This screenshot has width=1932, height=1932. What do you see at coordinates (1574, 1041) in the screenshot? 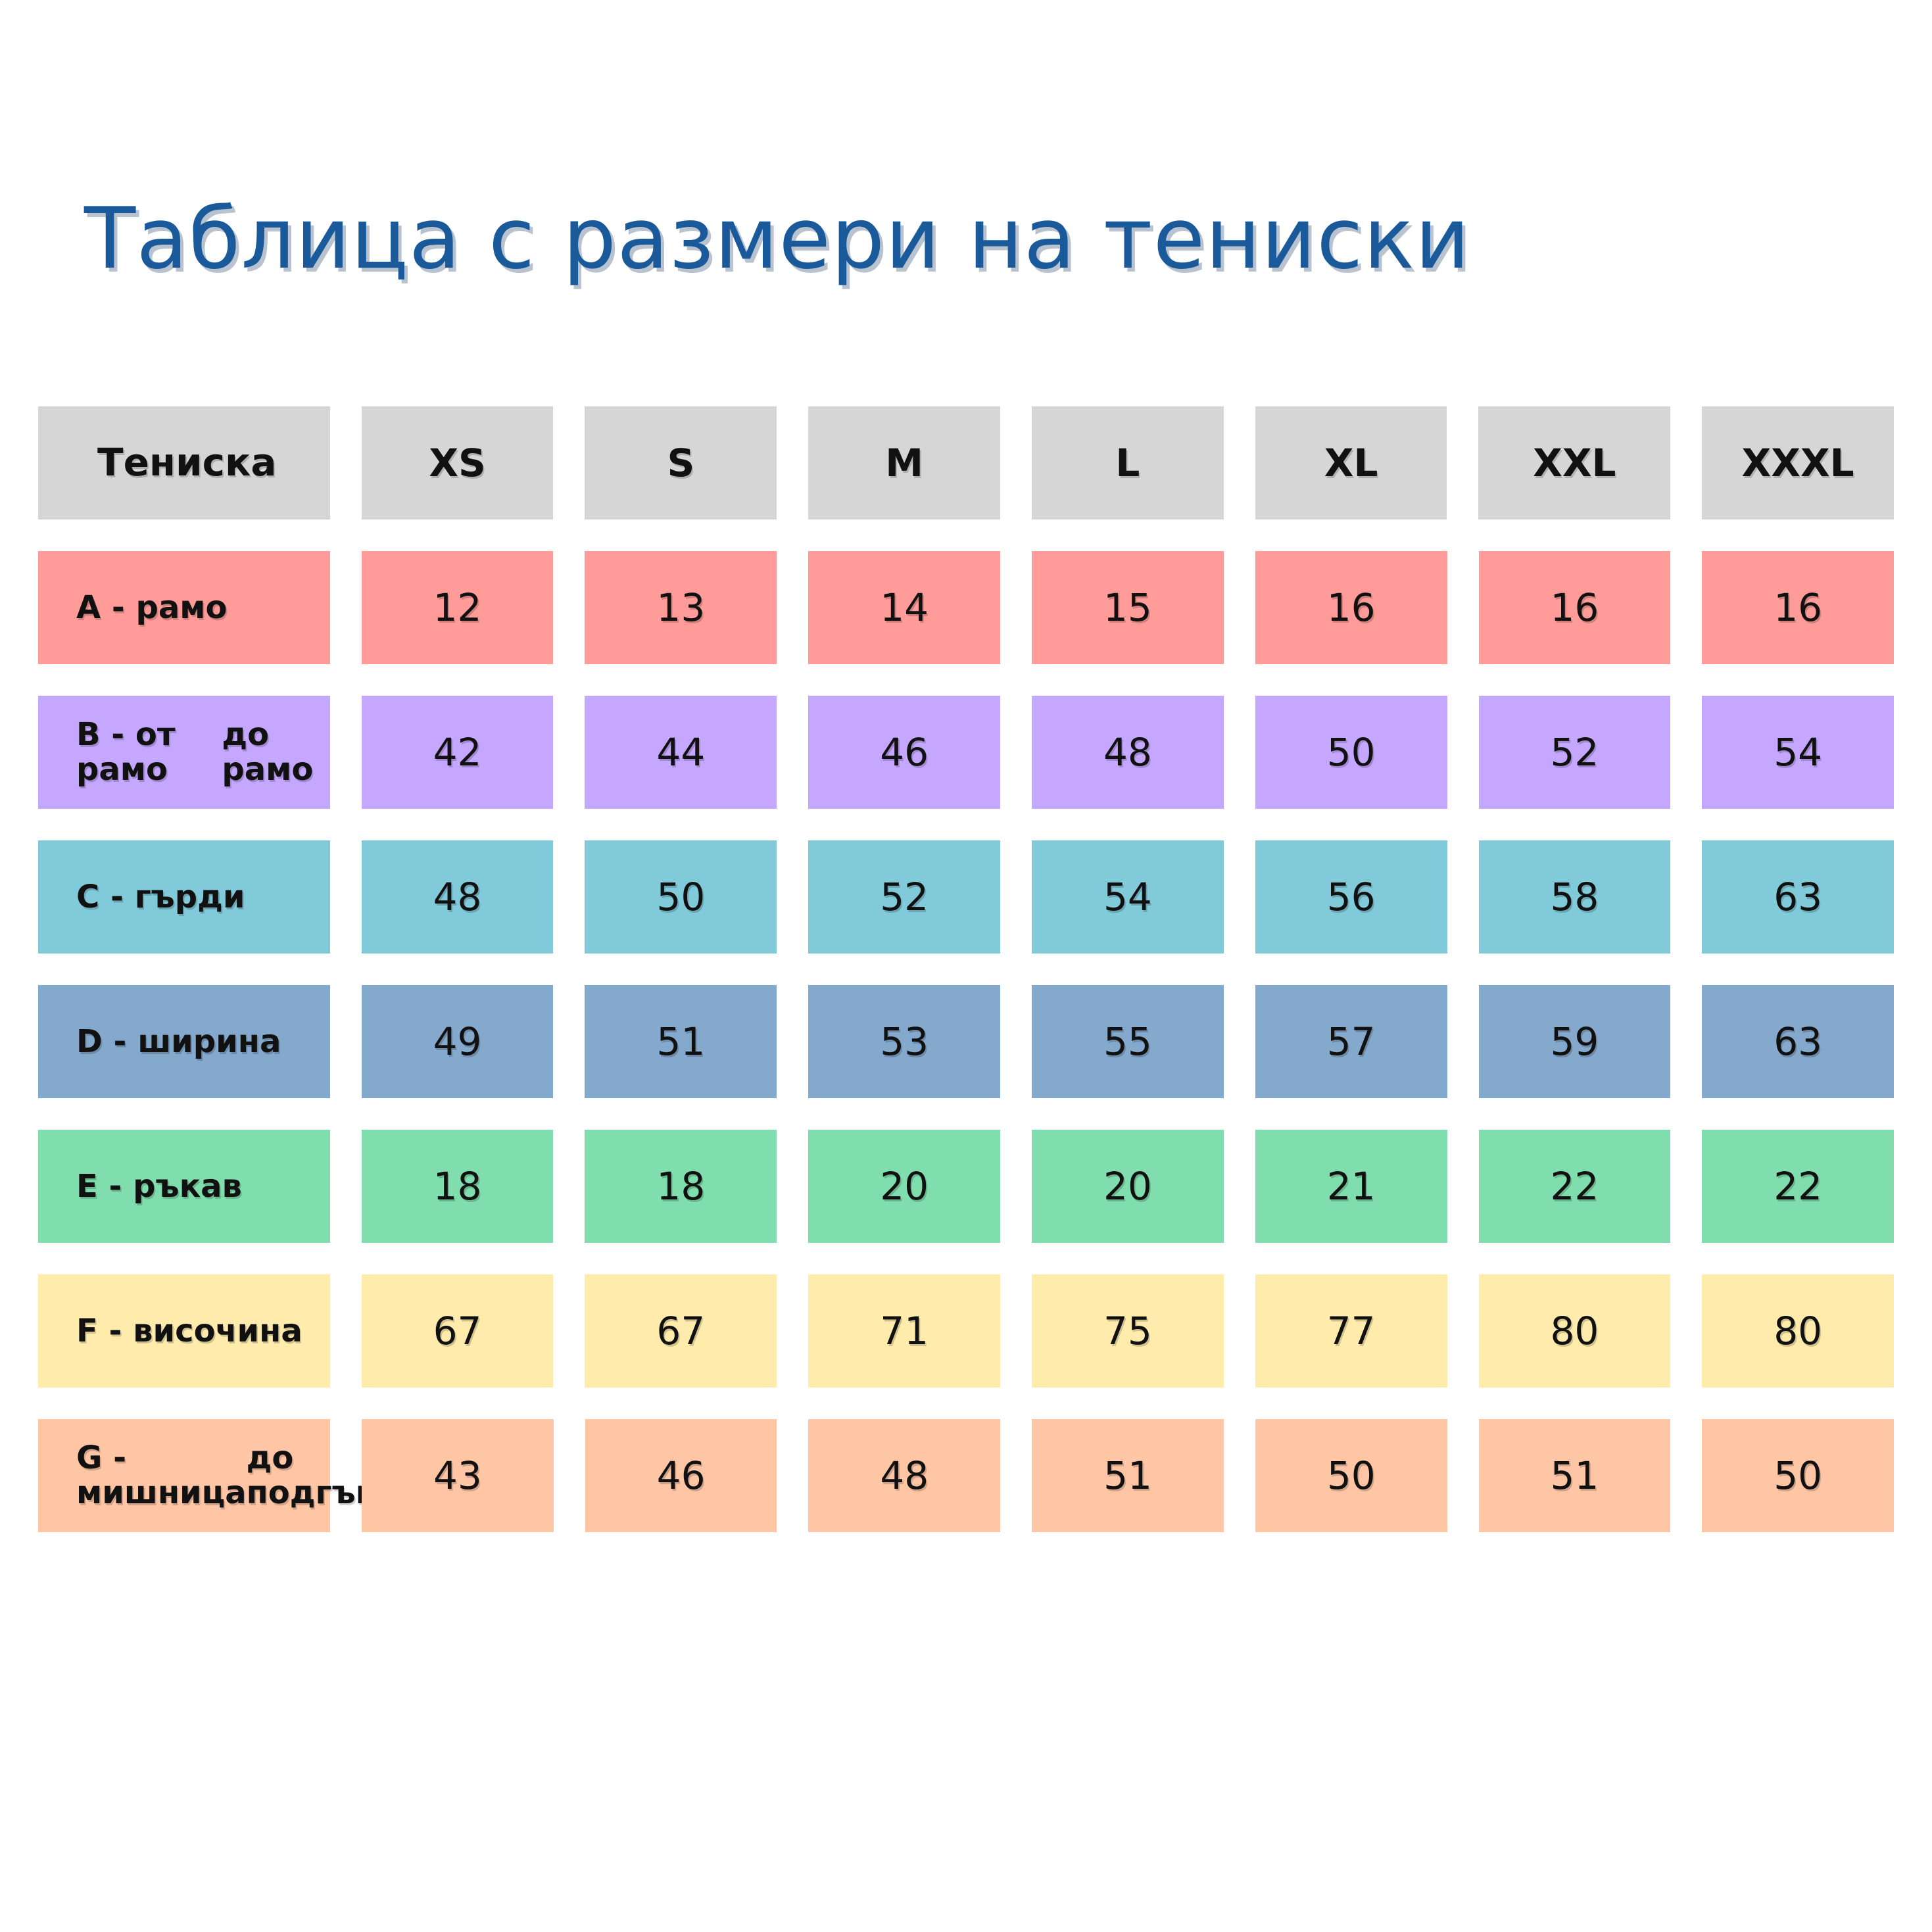
I see `value-cell: 59` at bounding box center [1574, 1041].